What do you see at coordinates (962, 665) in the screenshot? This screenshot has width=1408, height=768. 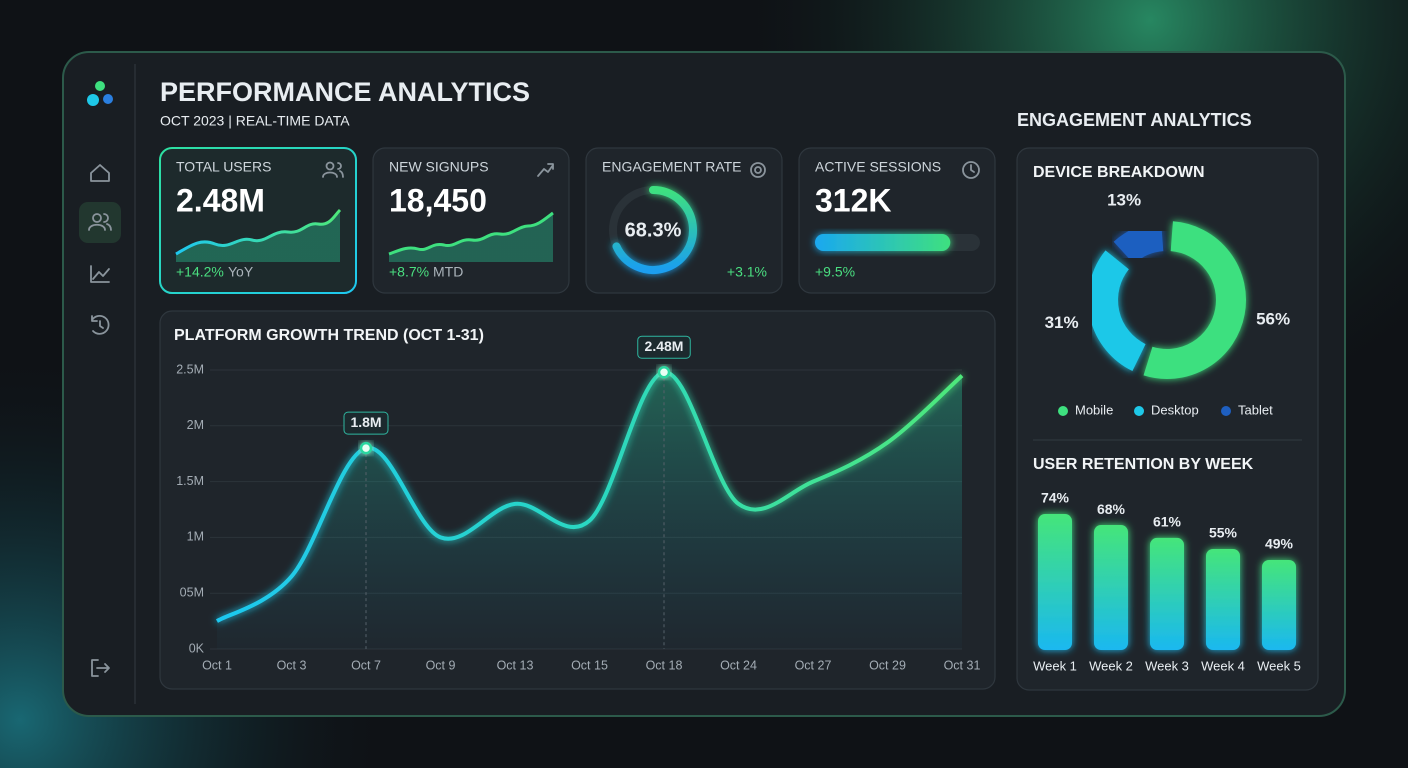 I see `x-tick-label: Oct 31` at bounding box center [962, 665].